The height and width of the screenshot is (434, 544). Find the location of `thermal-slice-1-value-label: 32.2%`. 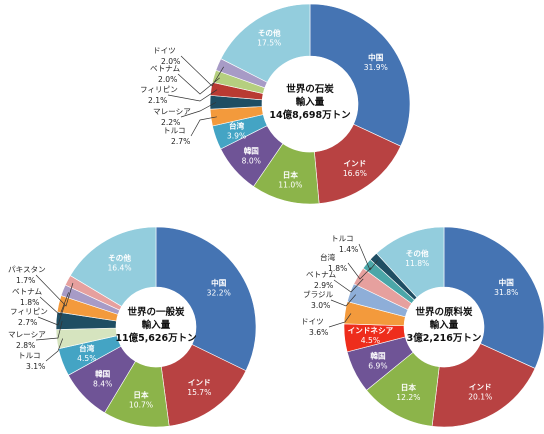

thermal-slice-1-value-label: 32.2% is located at coordinates (219, 293).